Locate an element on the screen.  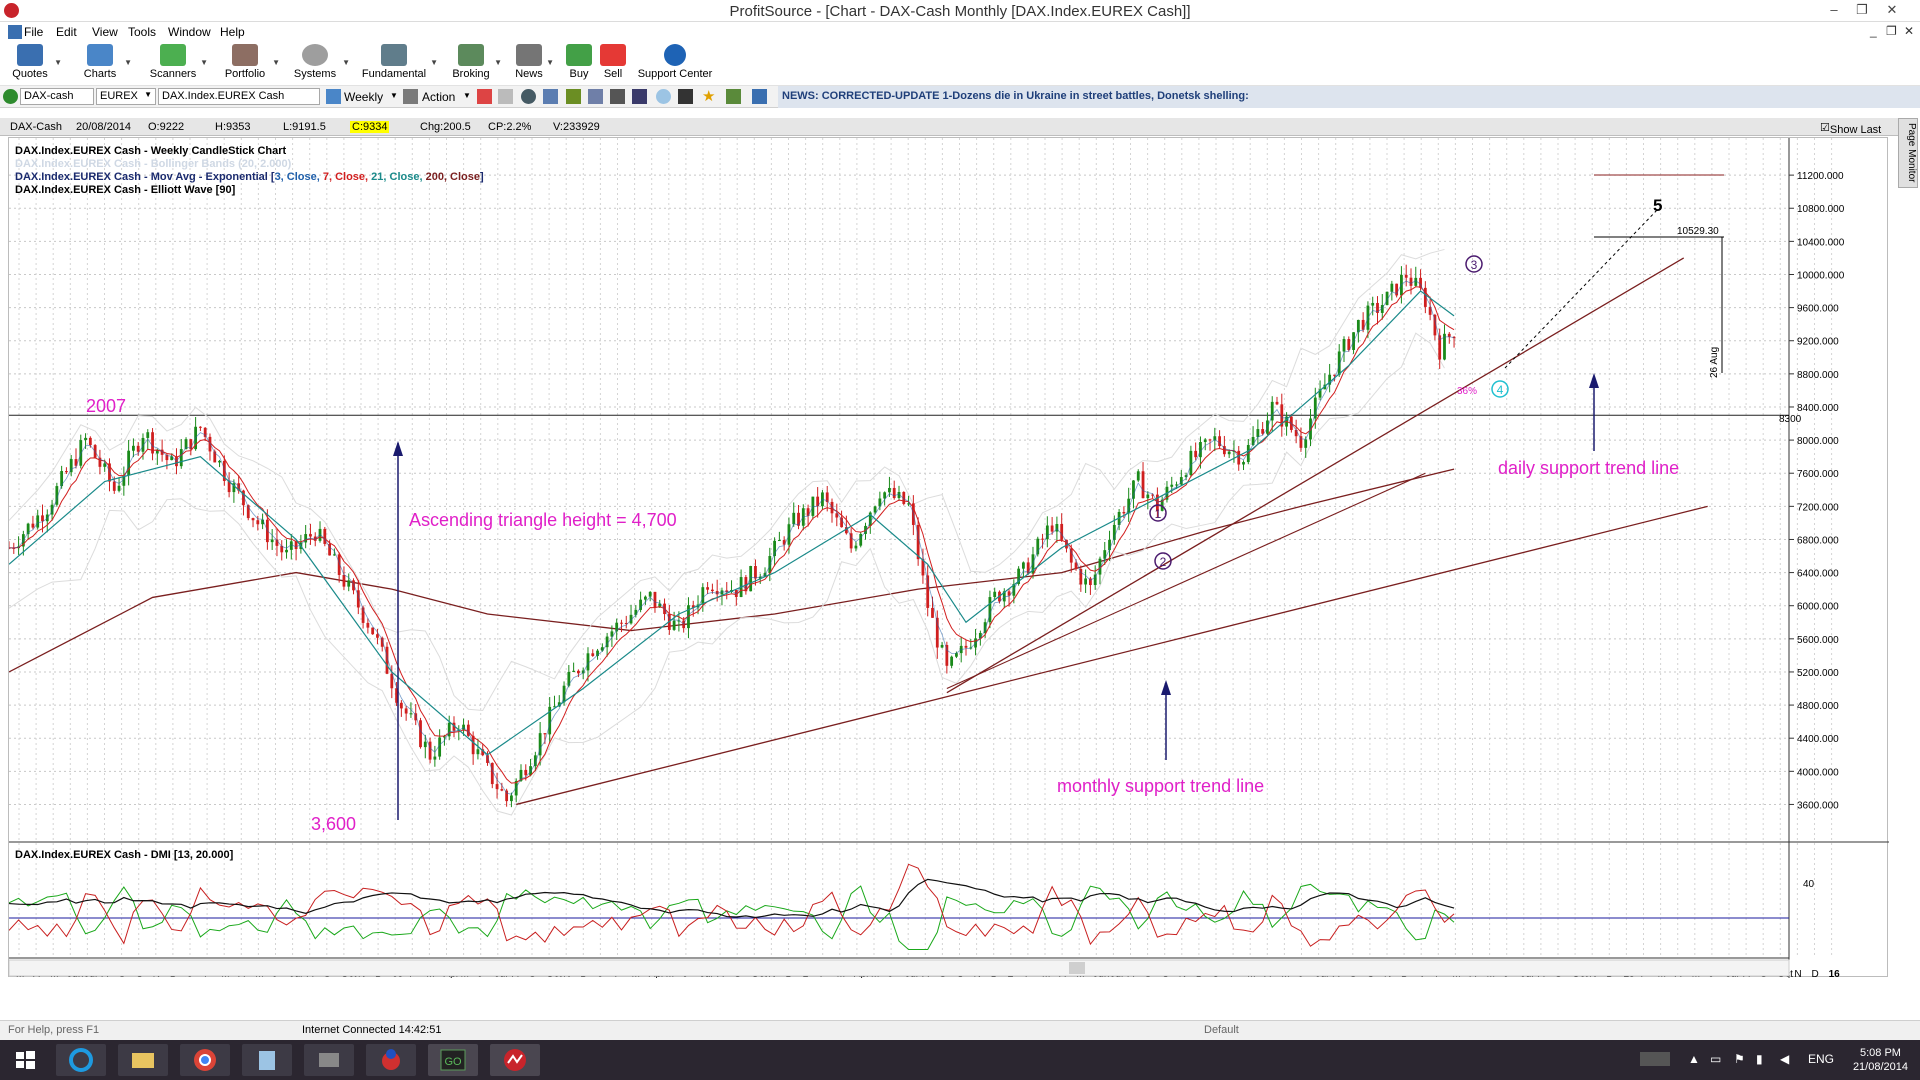
portfolio-button: Portfolio ▼ is located at coordinates (250, 65).